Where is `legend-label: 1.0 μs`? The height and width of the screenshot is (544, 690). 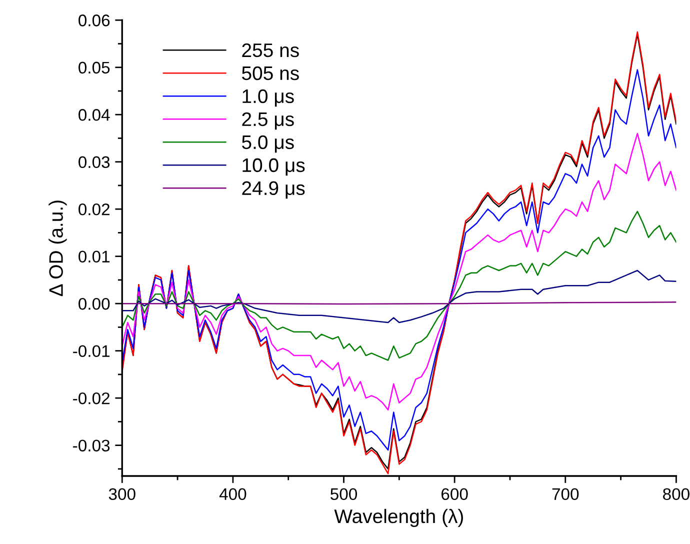
legend-label: 1.0 μs is located at coordinates (268, 98).